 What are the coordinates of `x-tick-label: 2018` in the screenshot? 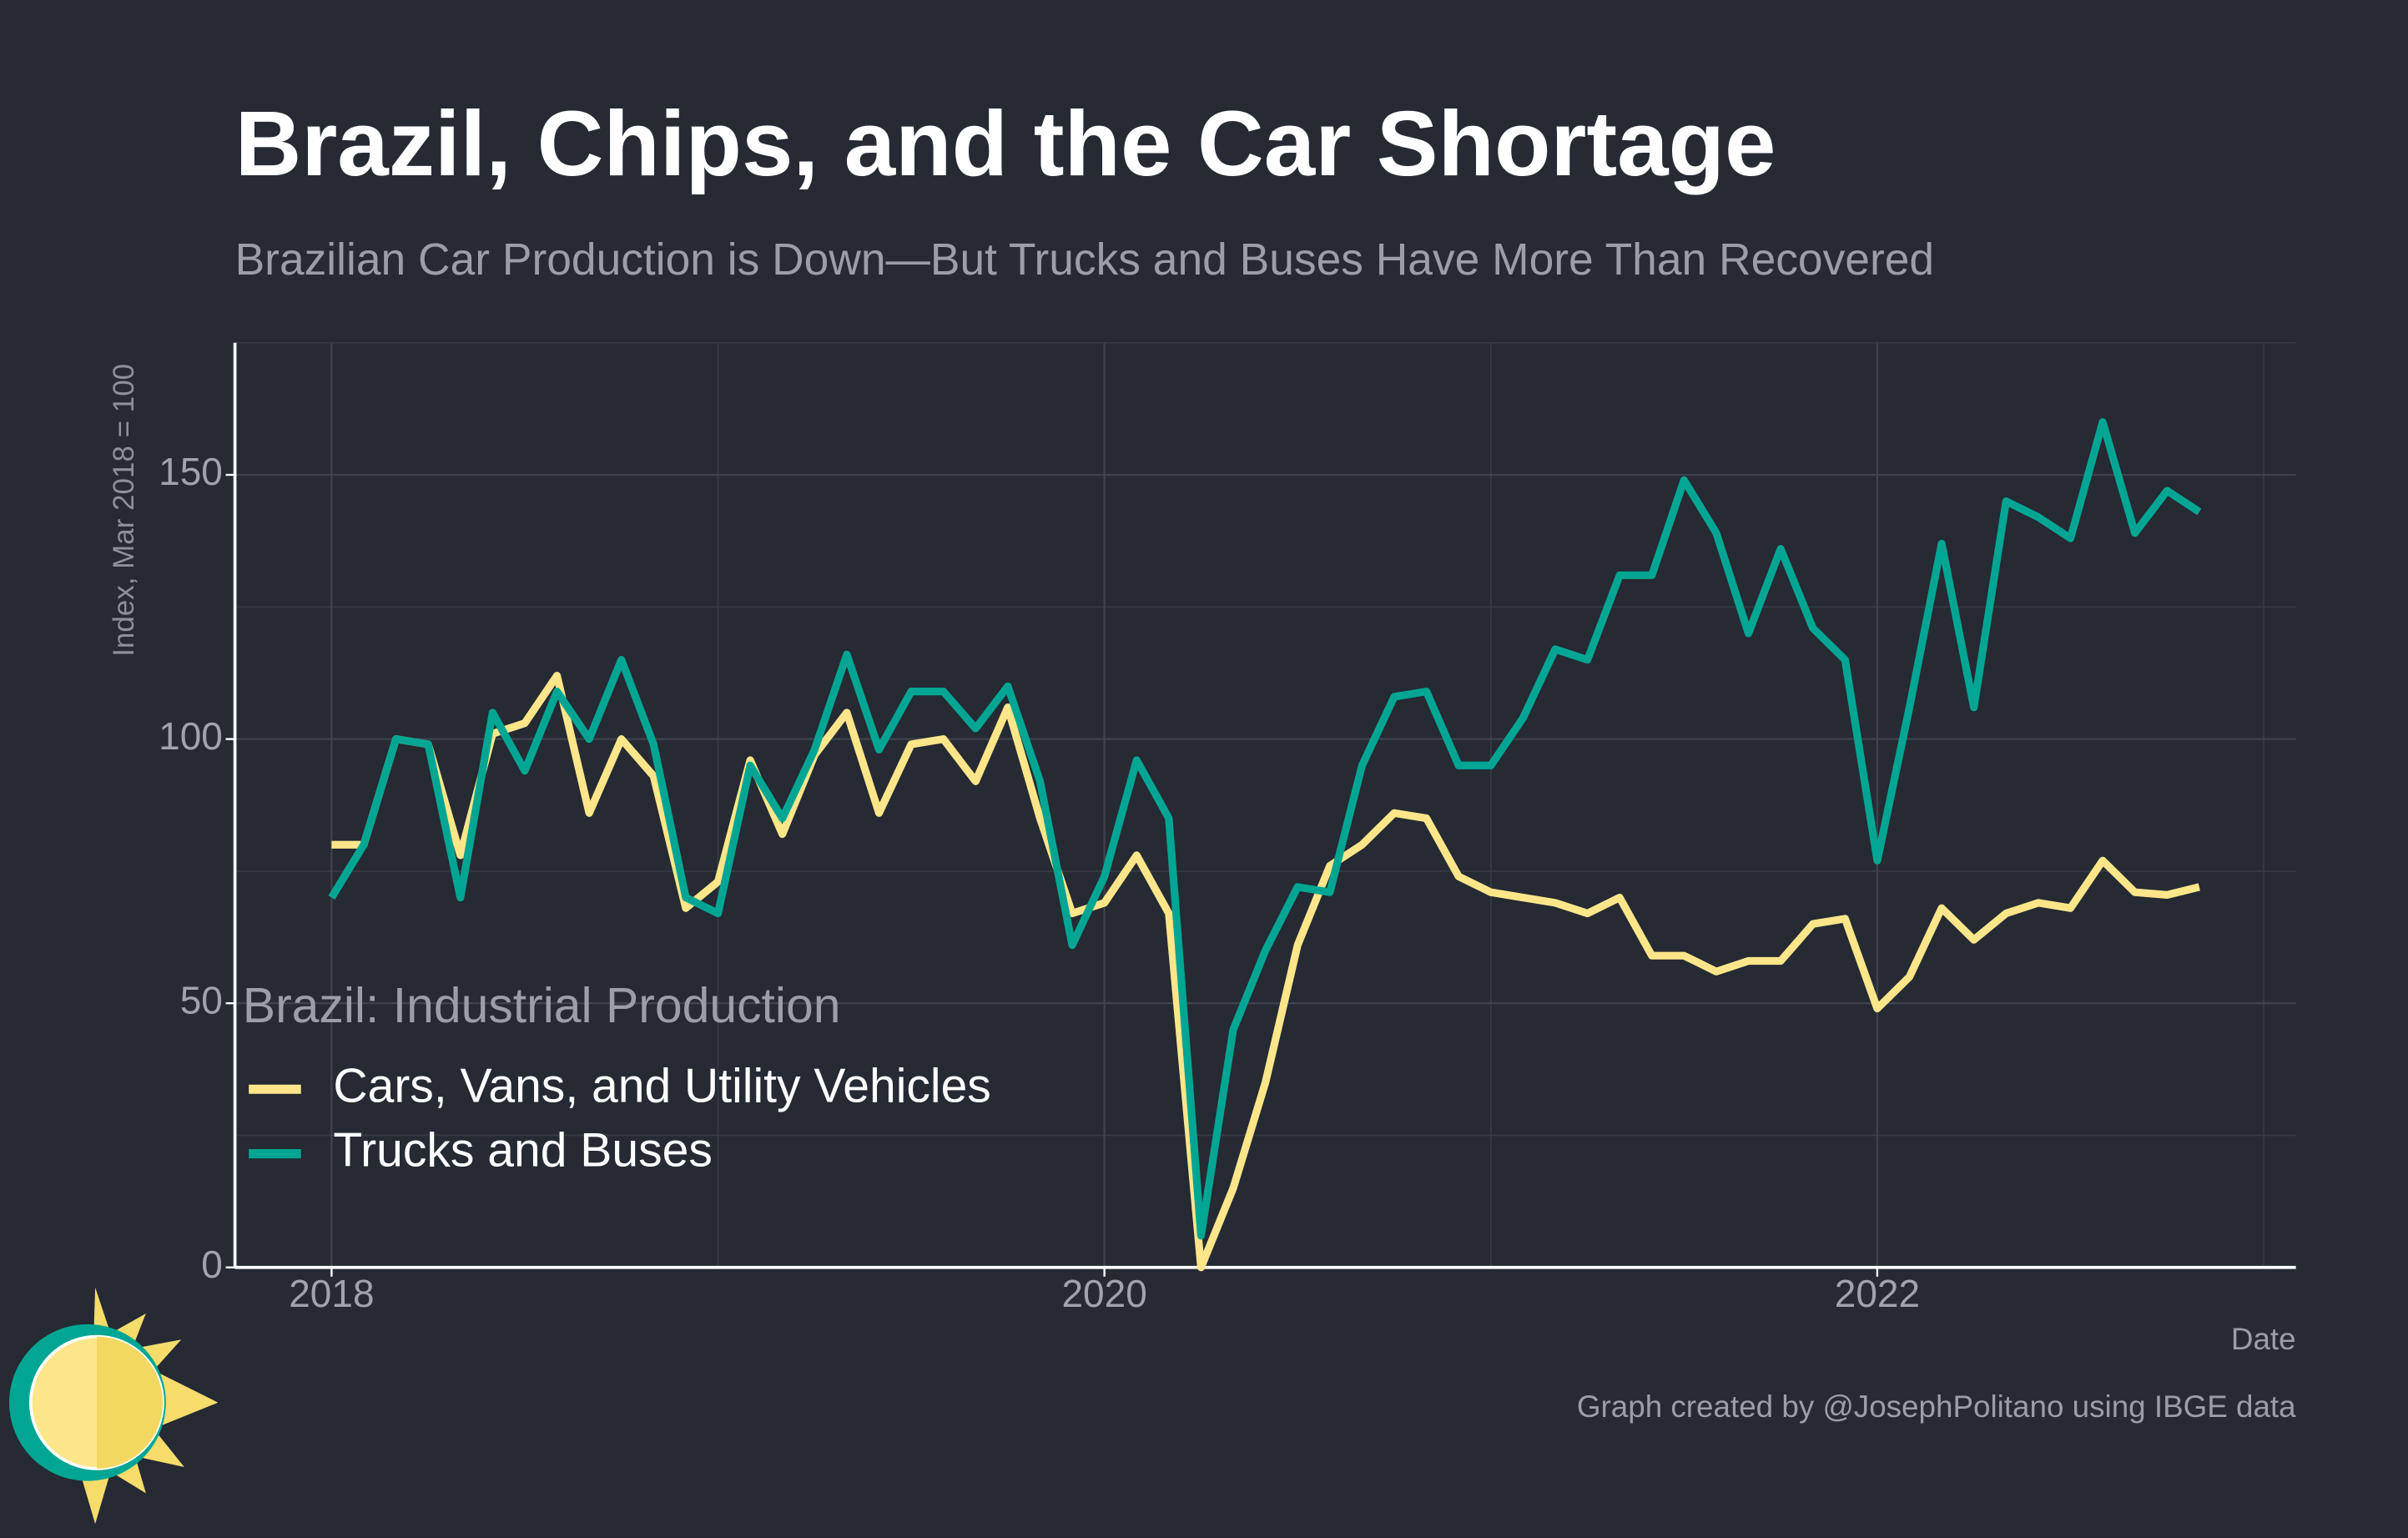 It's located at (331, 1293).